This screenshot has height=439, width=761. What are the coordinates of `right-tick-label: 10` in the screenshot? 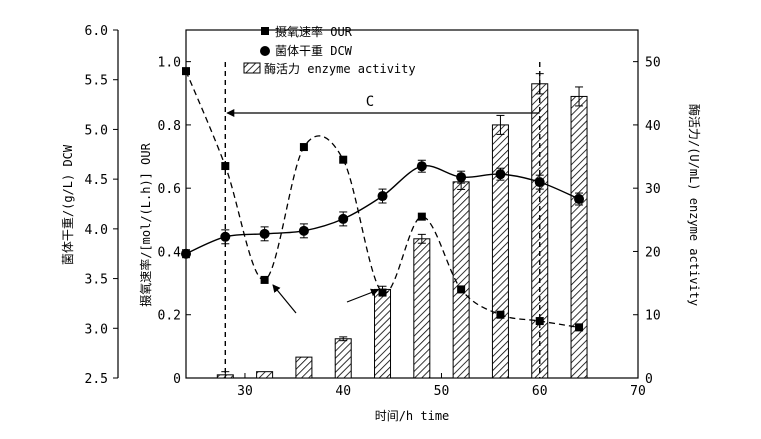 It's located at (653, 316).